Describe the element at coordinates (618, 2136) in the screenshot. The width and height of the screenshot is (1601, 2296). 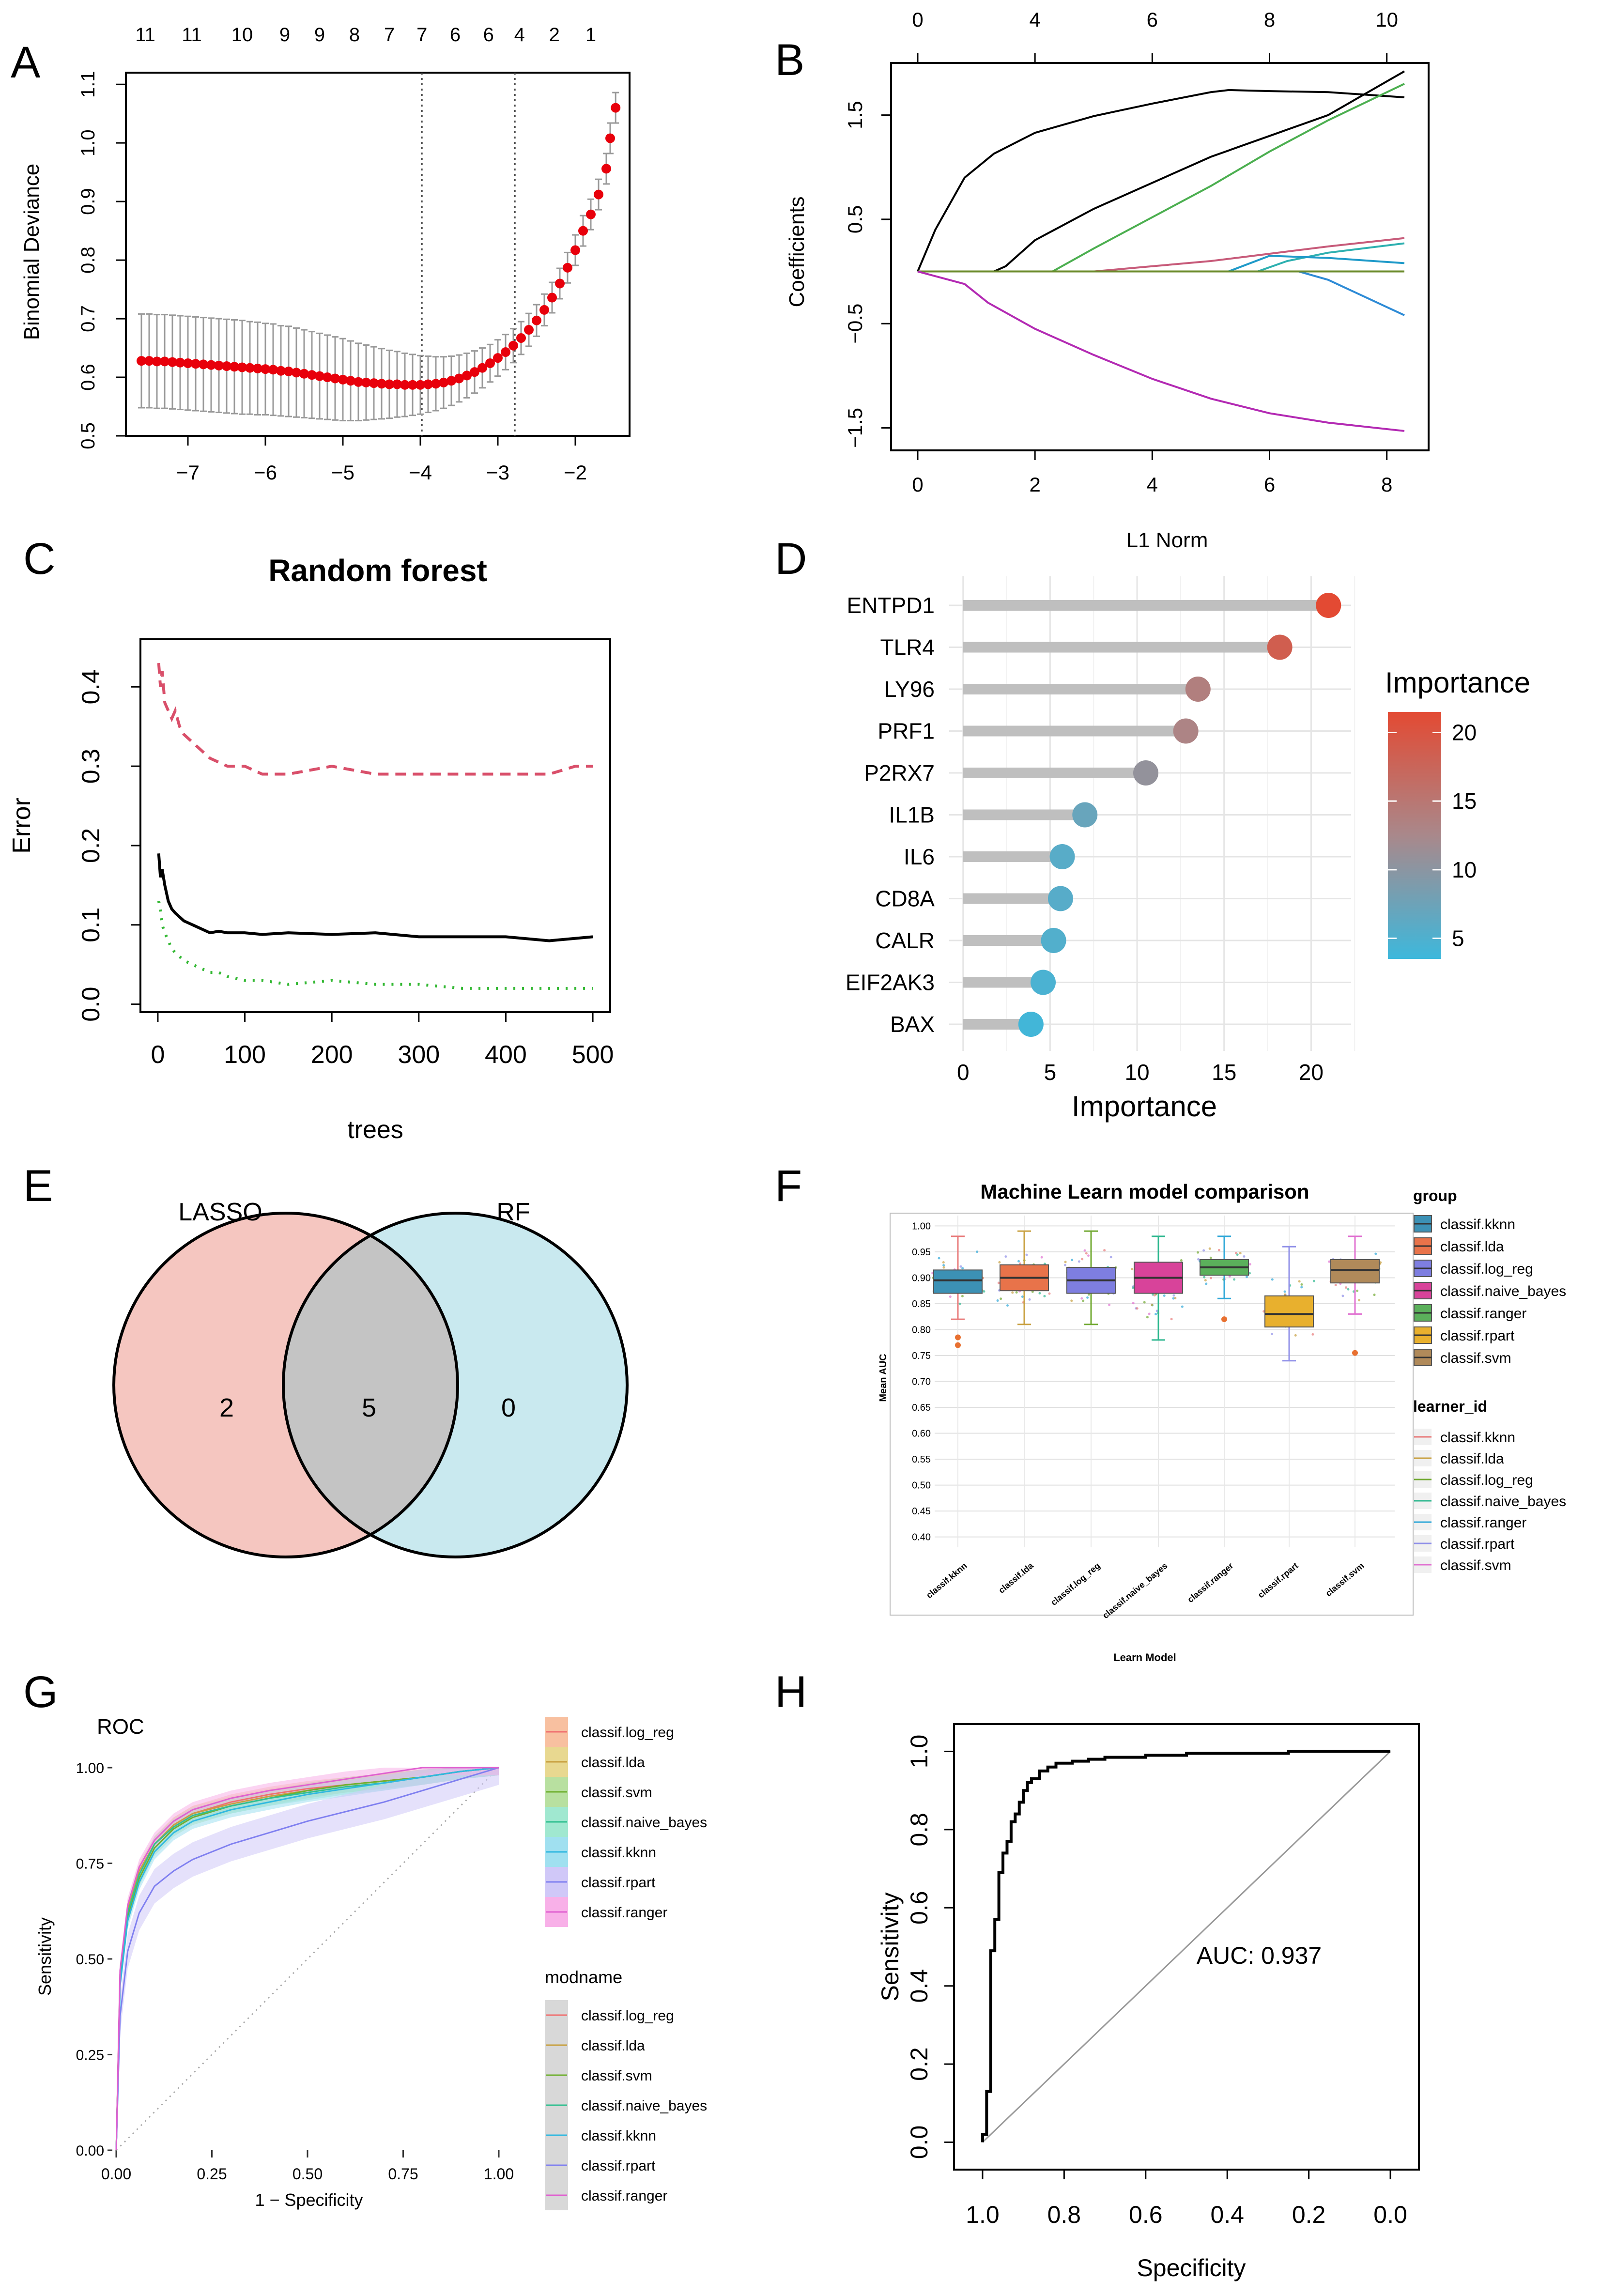
I see `legend2-label: classif.kknn` at that location.